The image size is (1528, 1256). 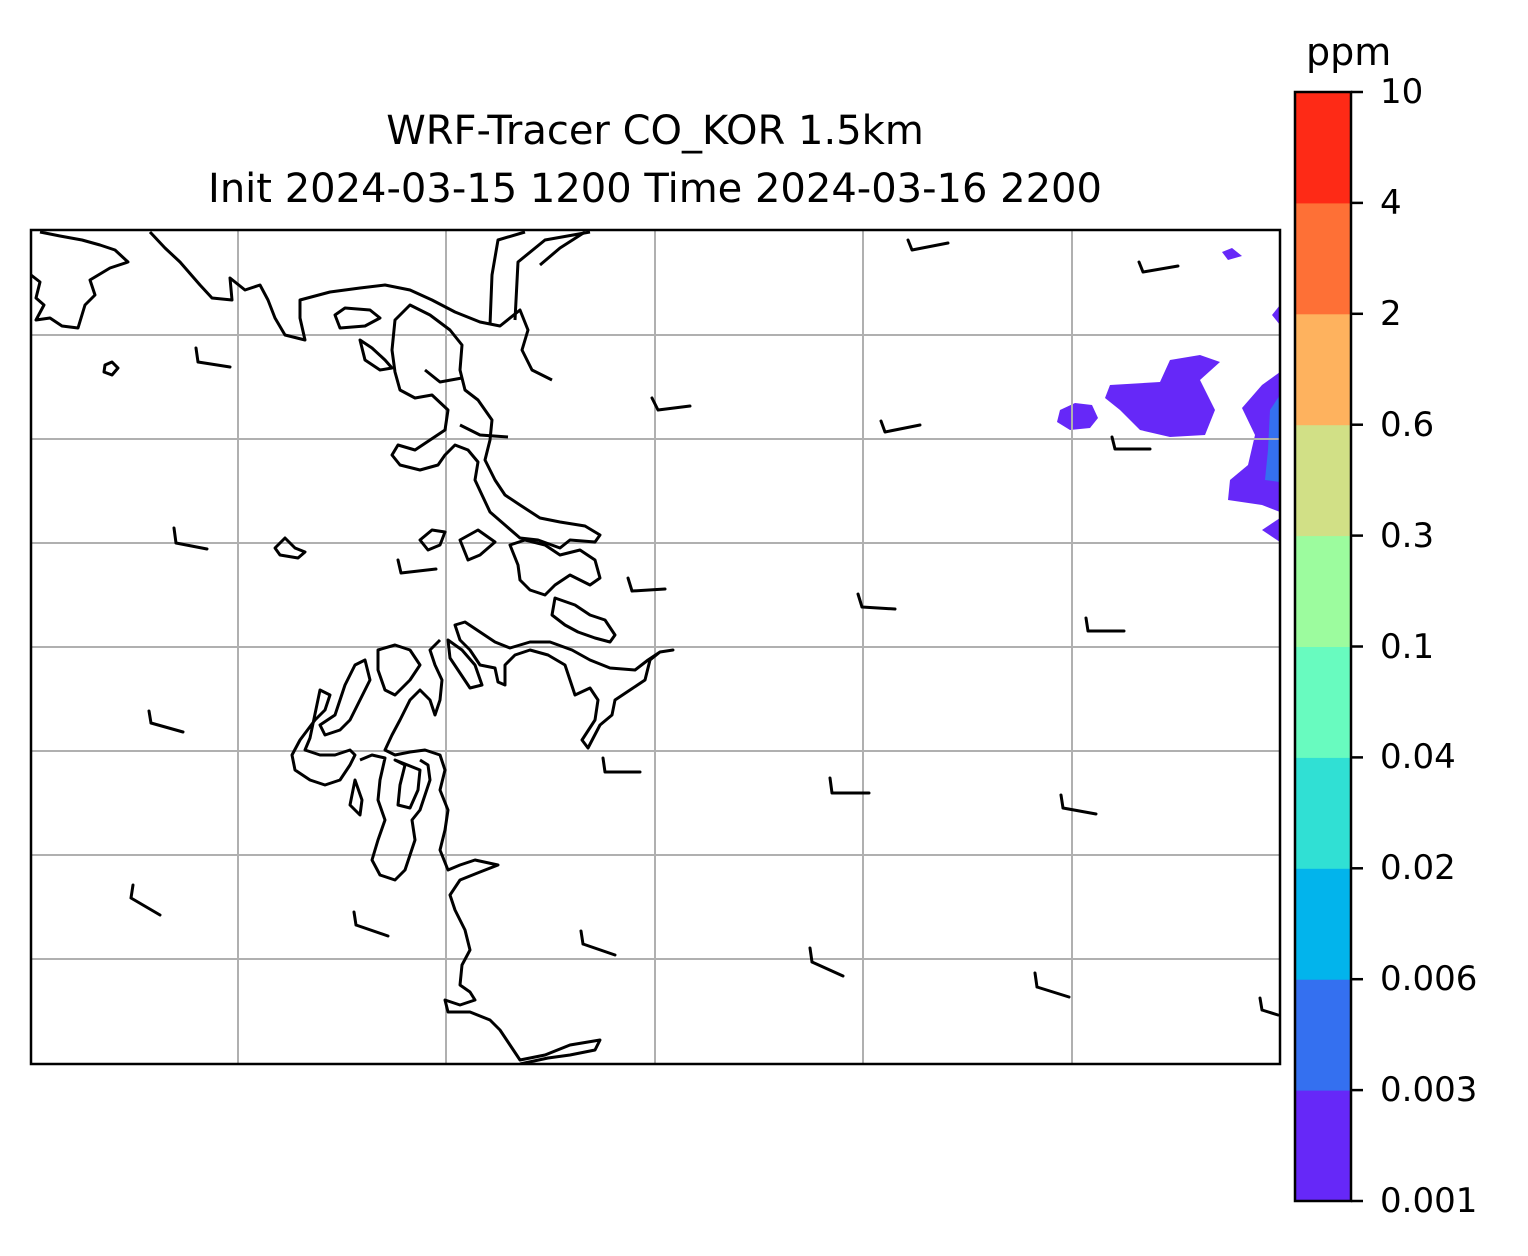 I want to click on island-f, so click(x=477, y=545).